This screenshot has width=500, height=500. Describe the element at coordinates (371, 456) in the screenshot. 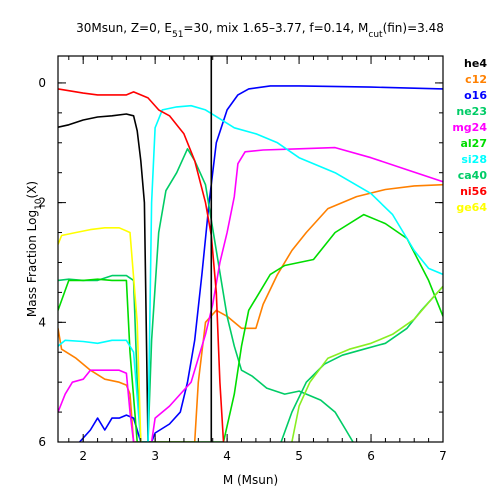

I see `x-tick-label: 6` at that location.